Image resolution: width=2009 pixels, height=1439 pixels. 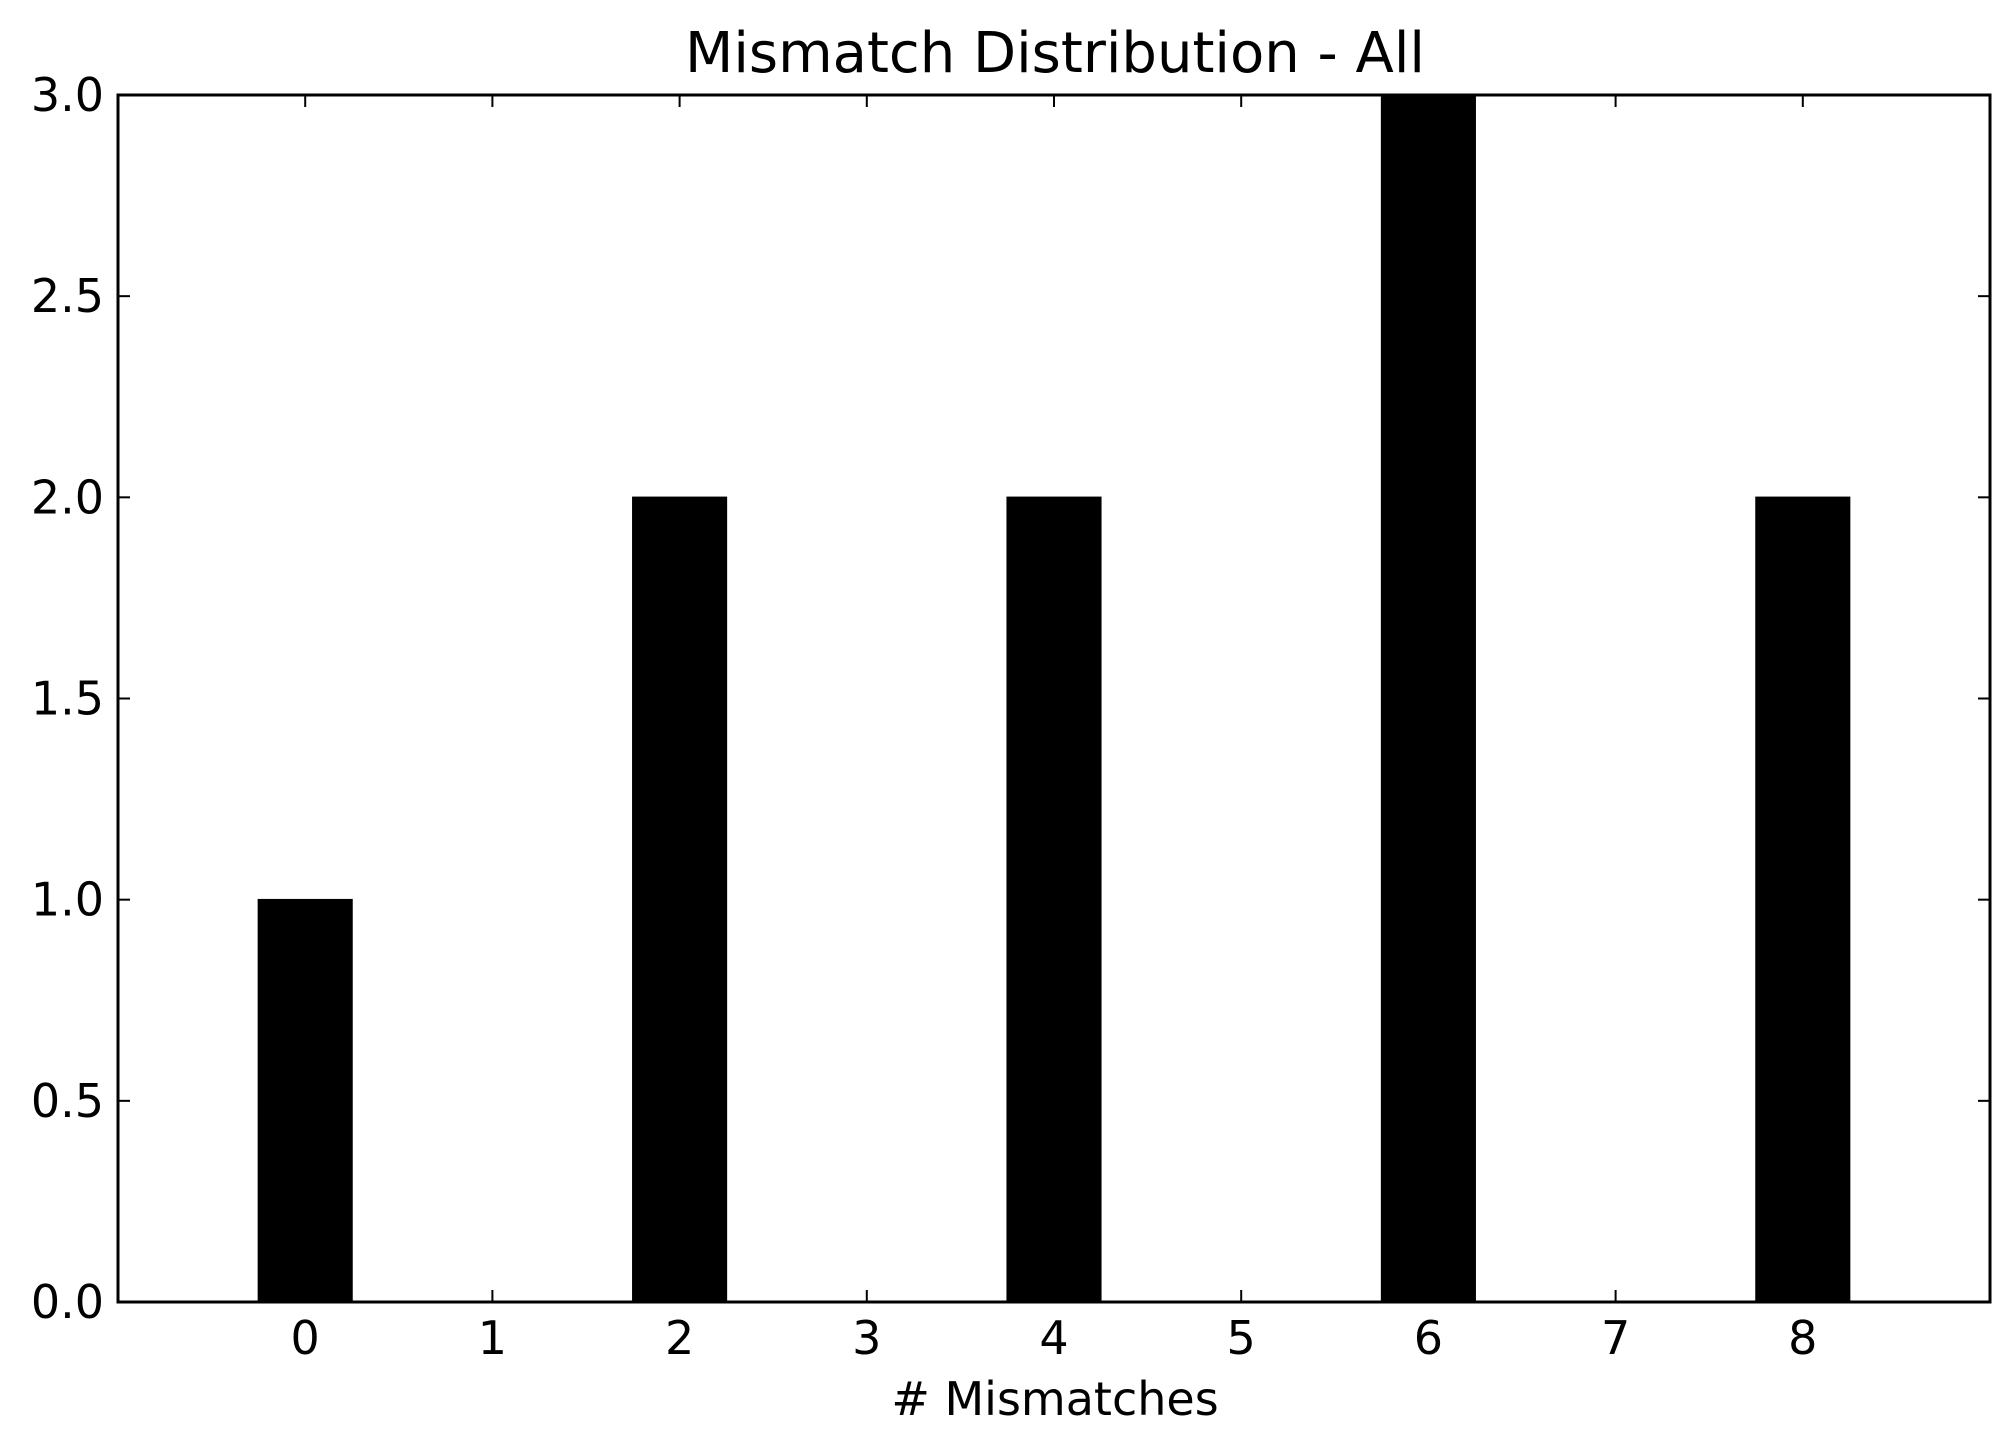 I want to click on x-tick-label-3: 3, so click(x=866, y=1338).